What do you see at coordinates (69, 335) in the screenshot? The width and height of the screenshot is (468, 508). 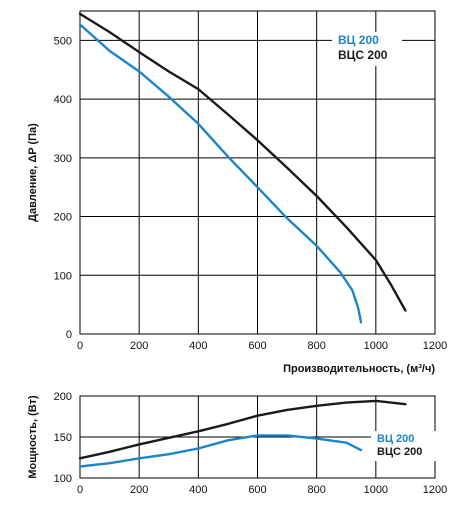 I see `y-tick-label: 0` at bounding box center [69, 335].